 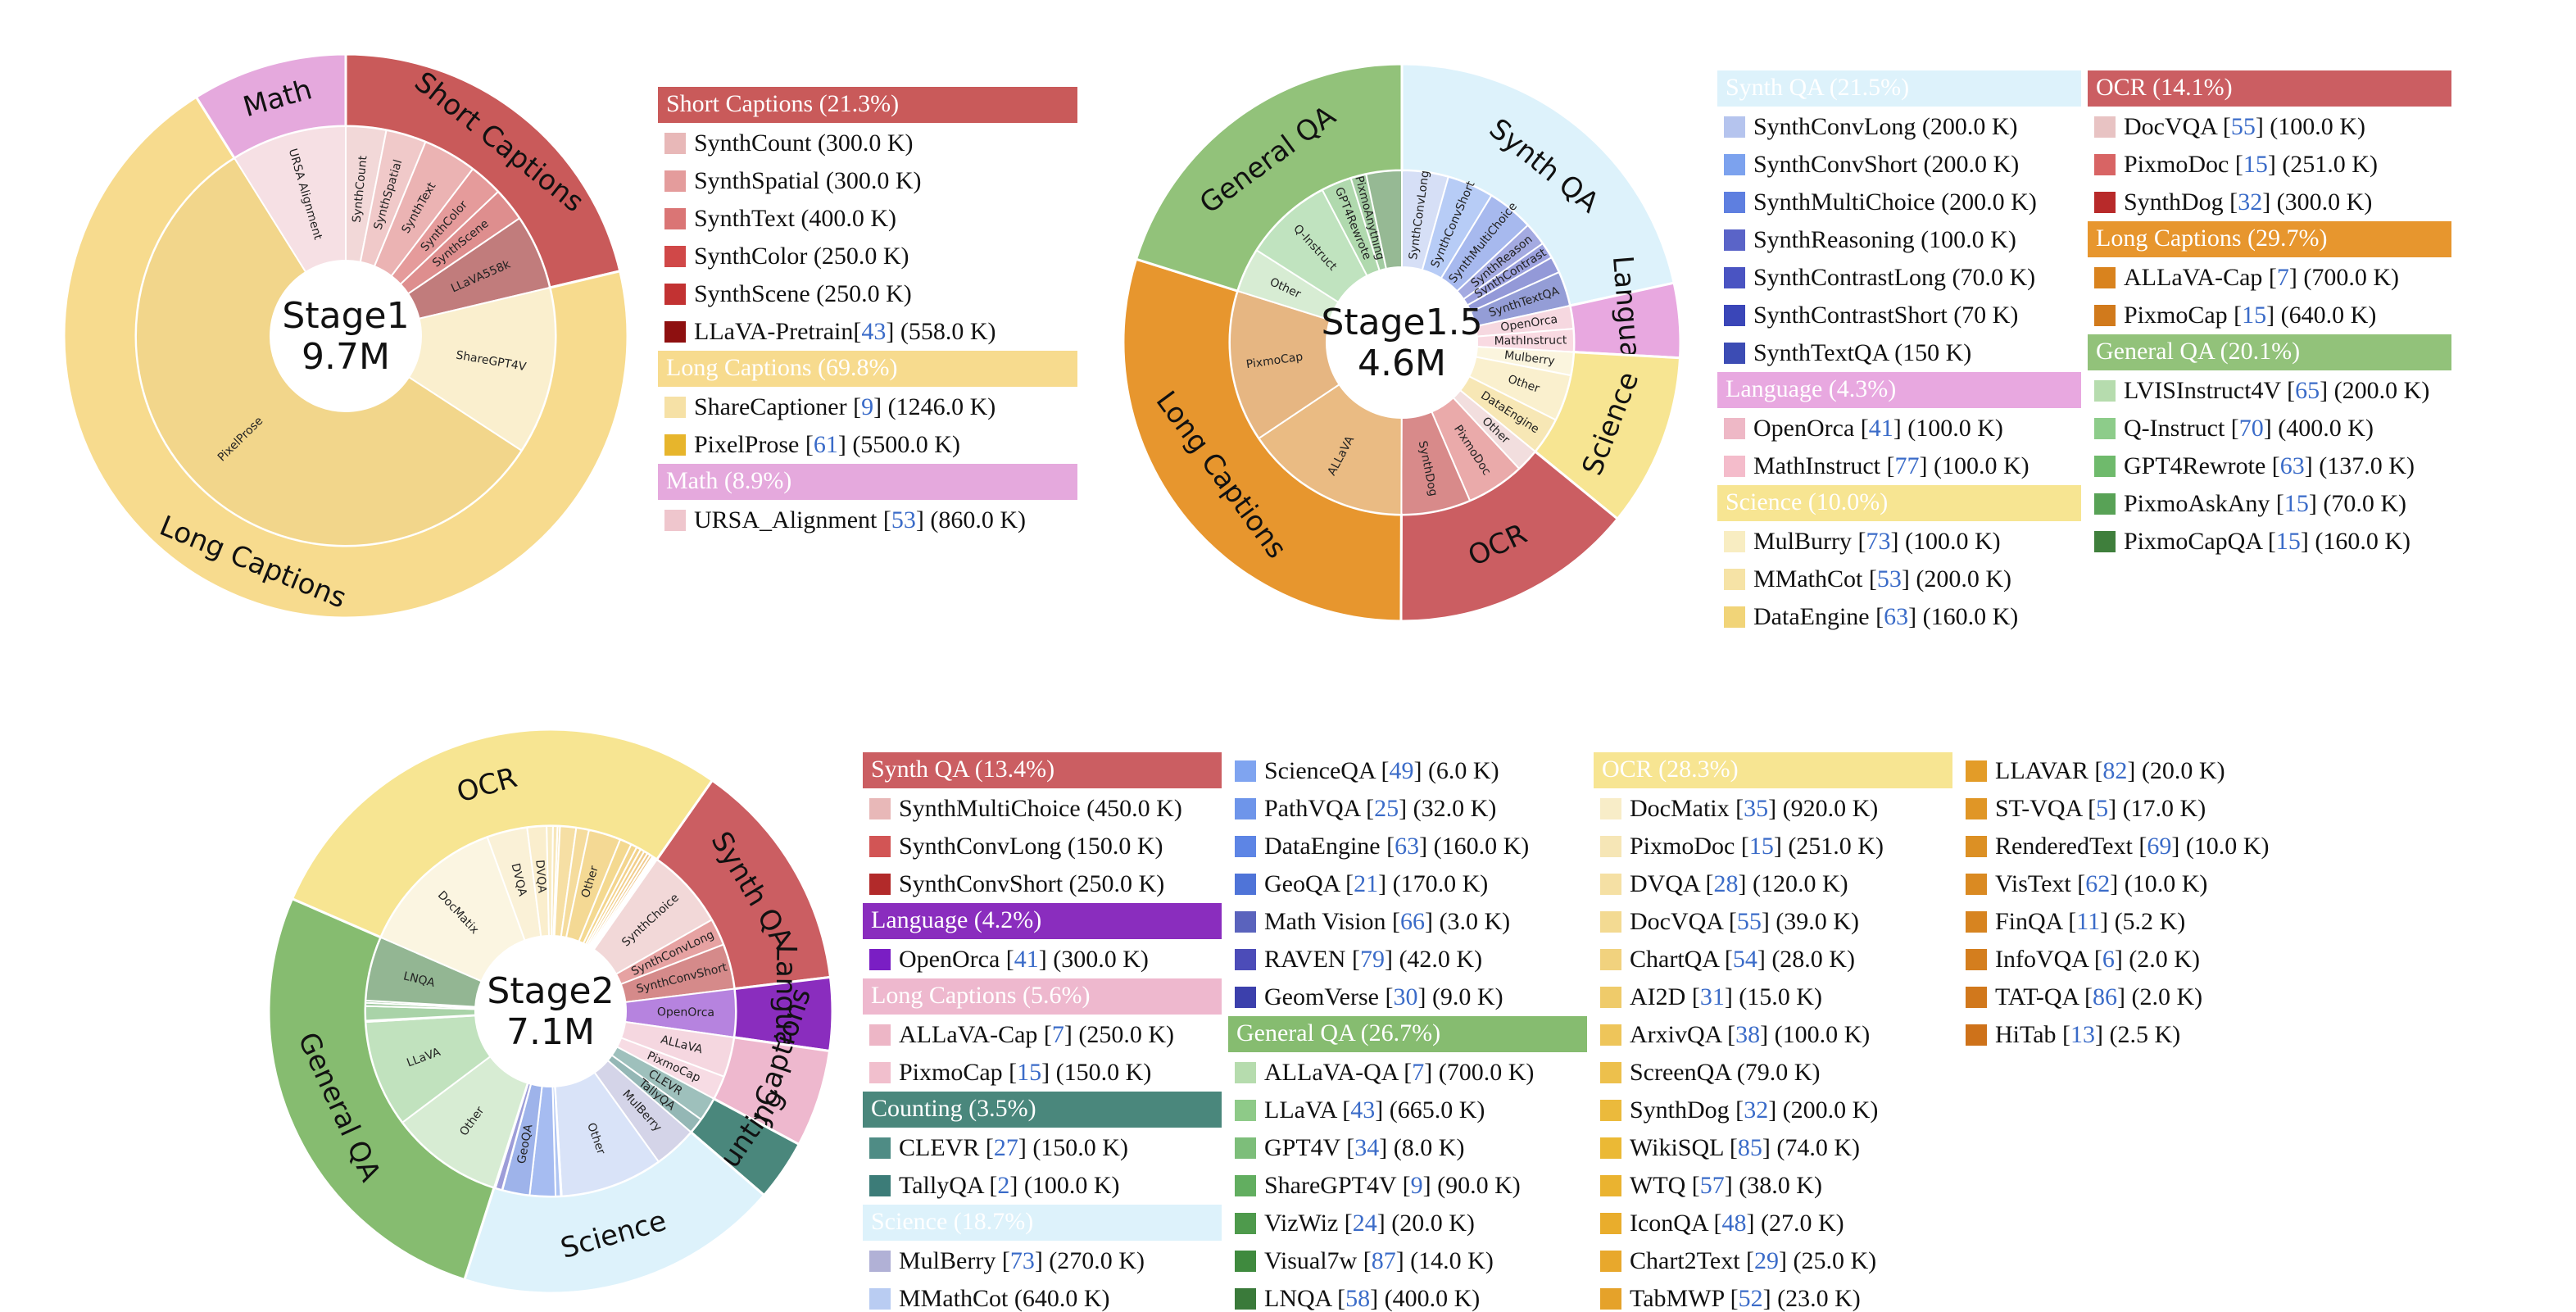 What do you see at coordinates (1885, 315) in the screenshot?
I see `legend-item-synthcontrastshort: SynthContrastShort (70 K)` at bounding box center [1885, 315].